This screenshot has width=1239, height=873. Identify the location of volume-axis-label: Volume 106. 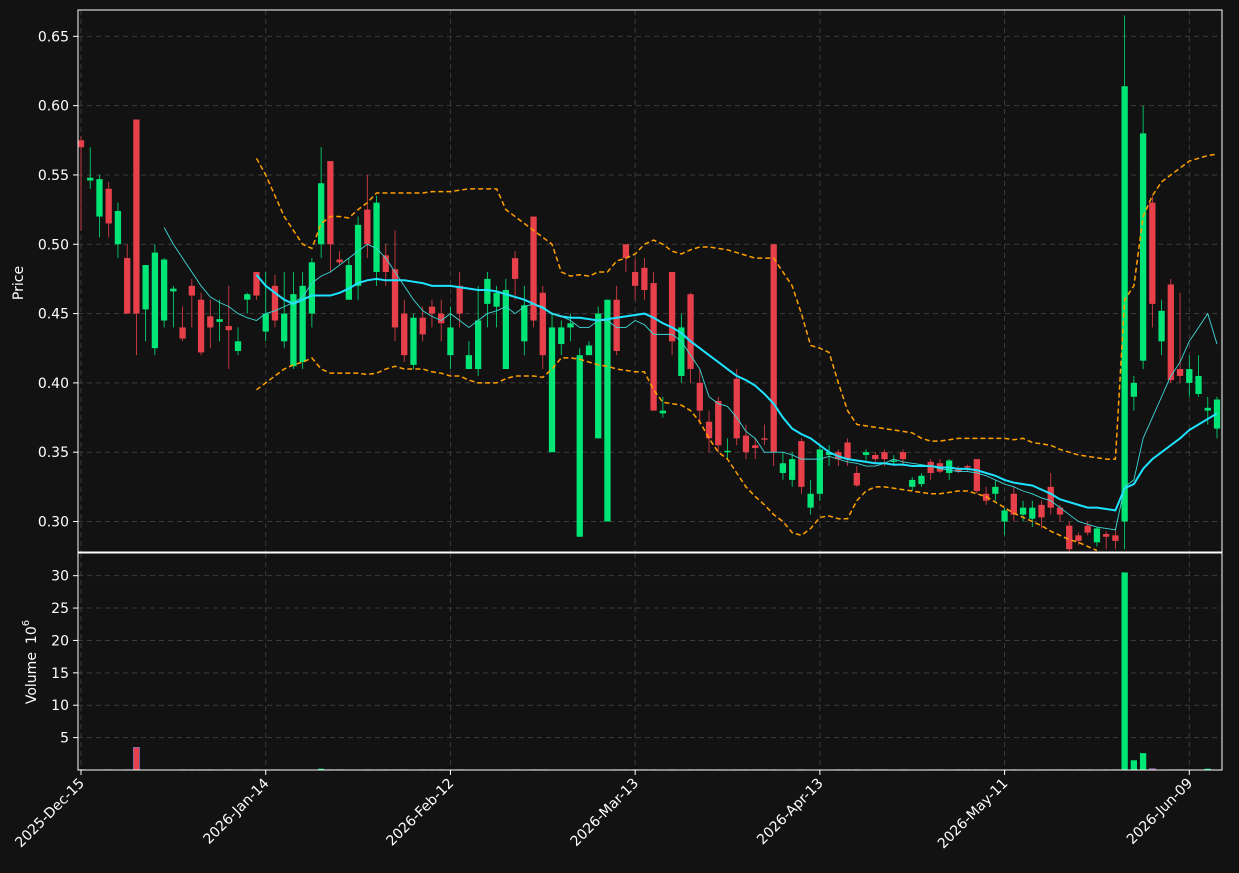
(30, 662).